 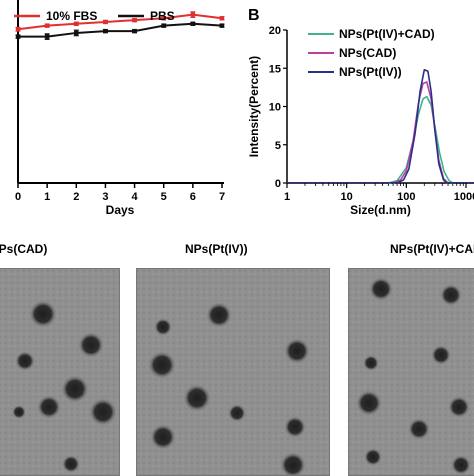 I want to click on tem-image-combo, so click(x=411, y=372).